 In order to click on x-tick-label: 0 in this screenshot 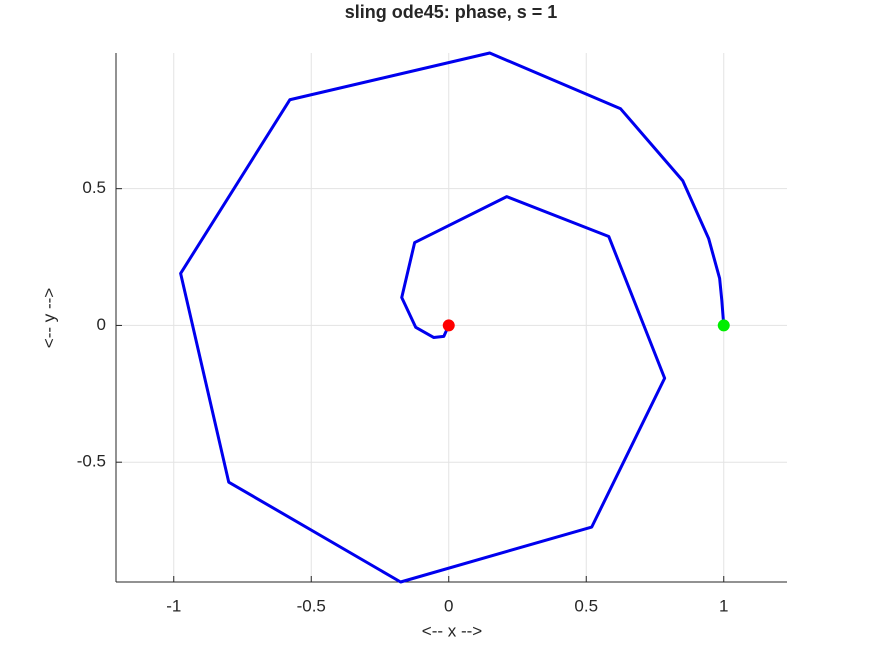, I will do `click(448, 605)`.